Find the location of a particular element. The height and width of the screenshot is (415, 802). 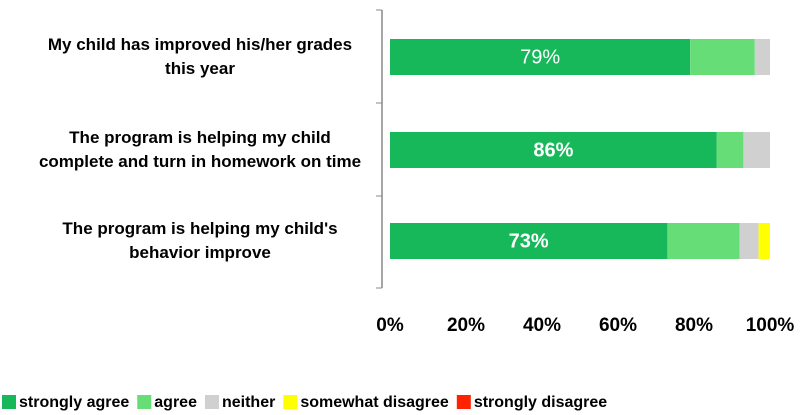

x-tick-label: 0% is located at coordinates (390, 325).